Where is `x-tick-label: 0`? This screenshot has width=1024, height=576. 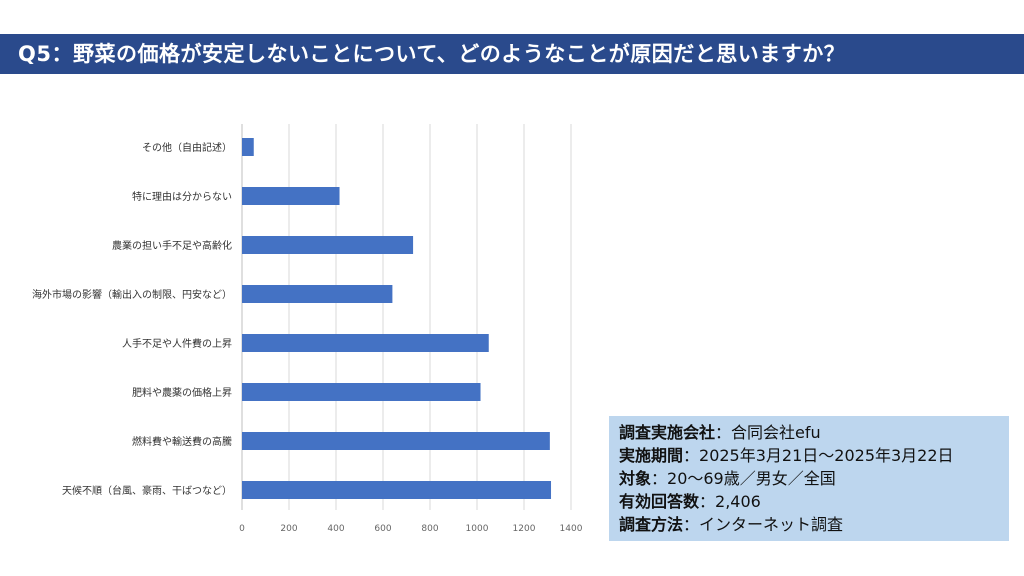 x-tick-label: 0 is located at coordinates (242, 529).